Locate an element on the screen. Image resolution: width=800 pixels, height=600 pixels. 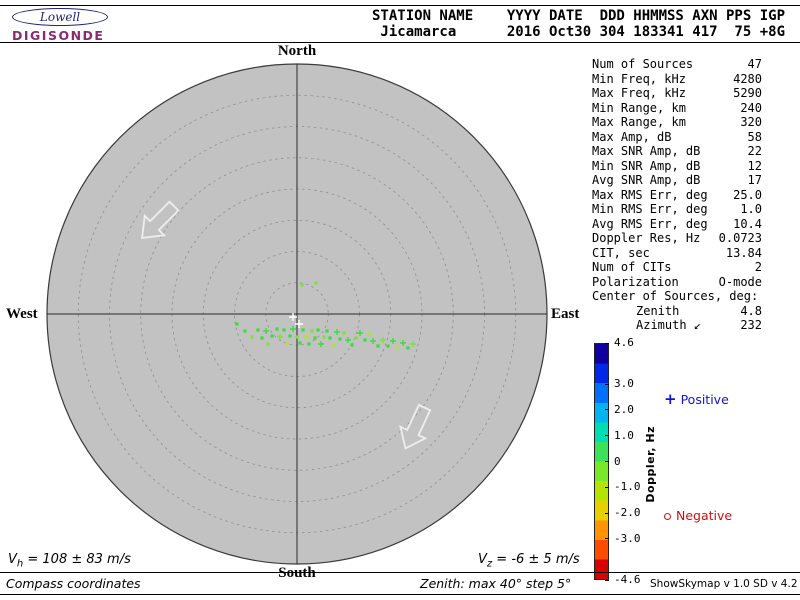
horizontal-velocity-text: Vh = 108 ± 83 m/s is located at coordinates (69, 561).